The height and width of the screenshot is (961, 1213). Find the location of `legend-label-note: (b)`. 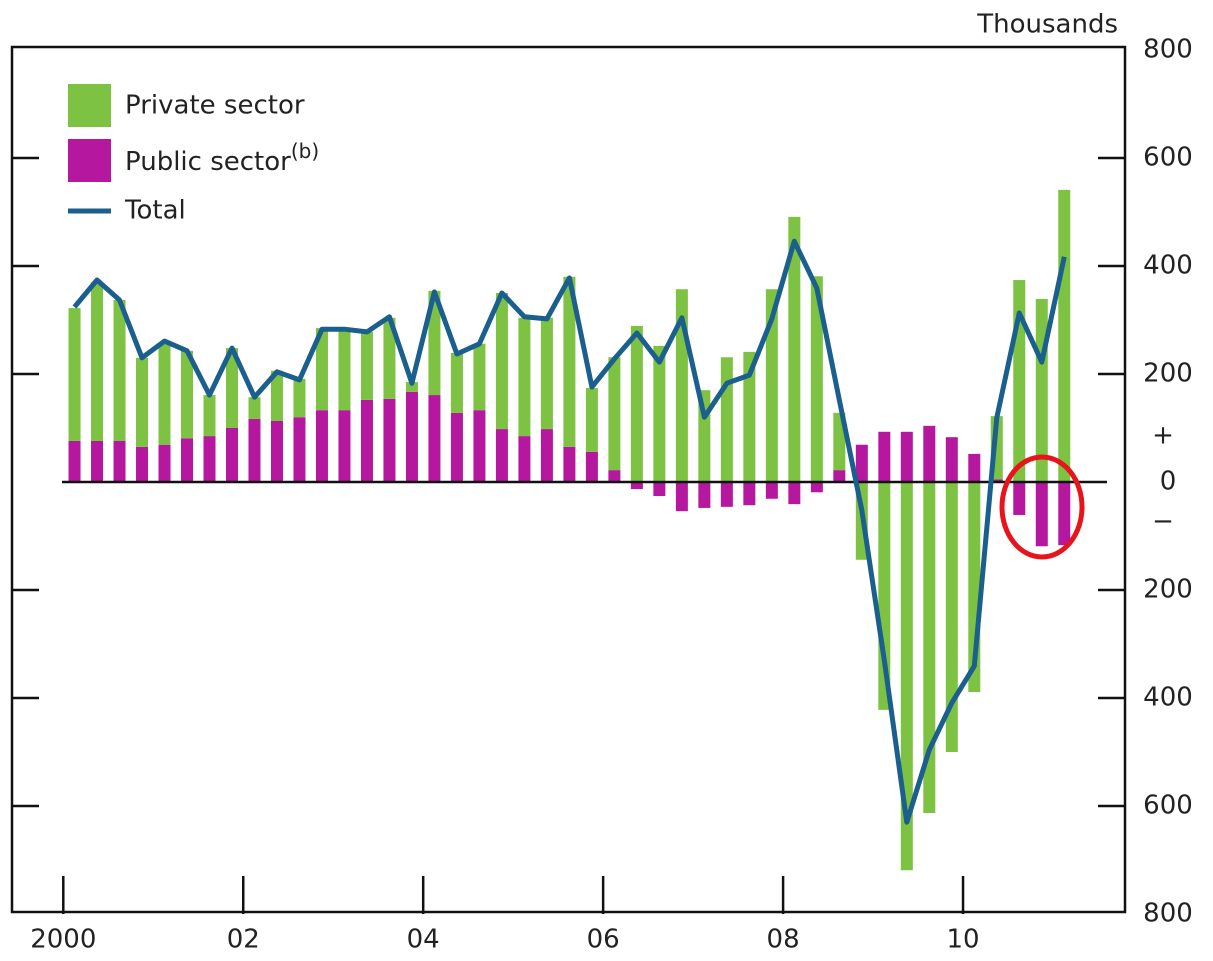

legend-label-note: (b) is located at coordinates (305, 151).